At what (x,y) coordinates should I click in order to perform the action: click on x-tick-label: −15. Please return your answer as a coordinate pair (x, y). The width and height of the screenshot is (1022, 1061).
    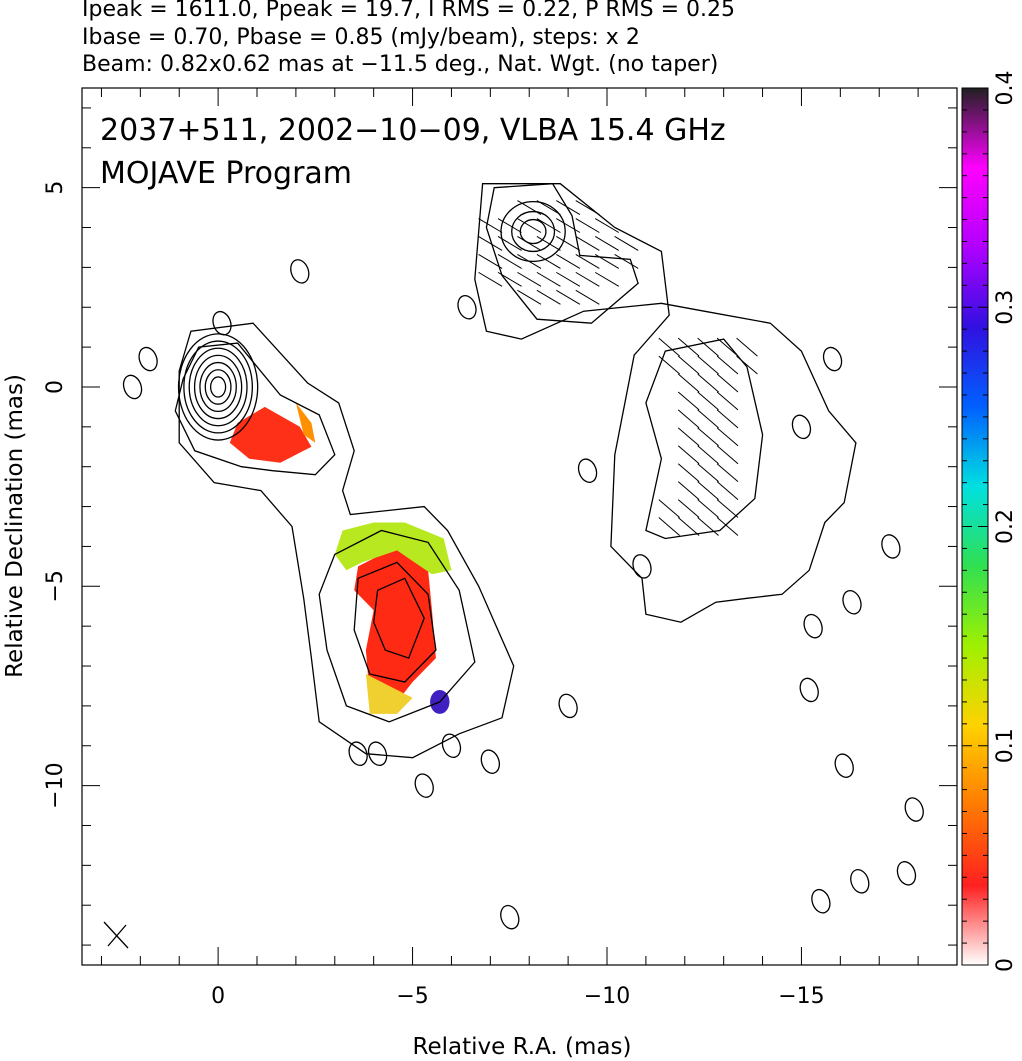
    Looking at the image, I should click on (801, 996).